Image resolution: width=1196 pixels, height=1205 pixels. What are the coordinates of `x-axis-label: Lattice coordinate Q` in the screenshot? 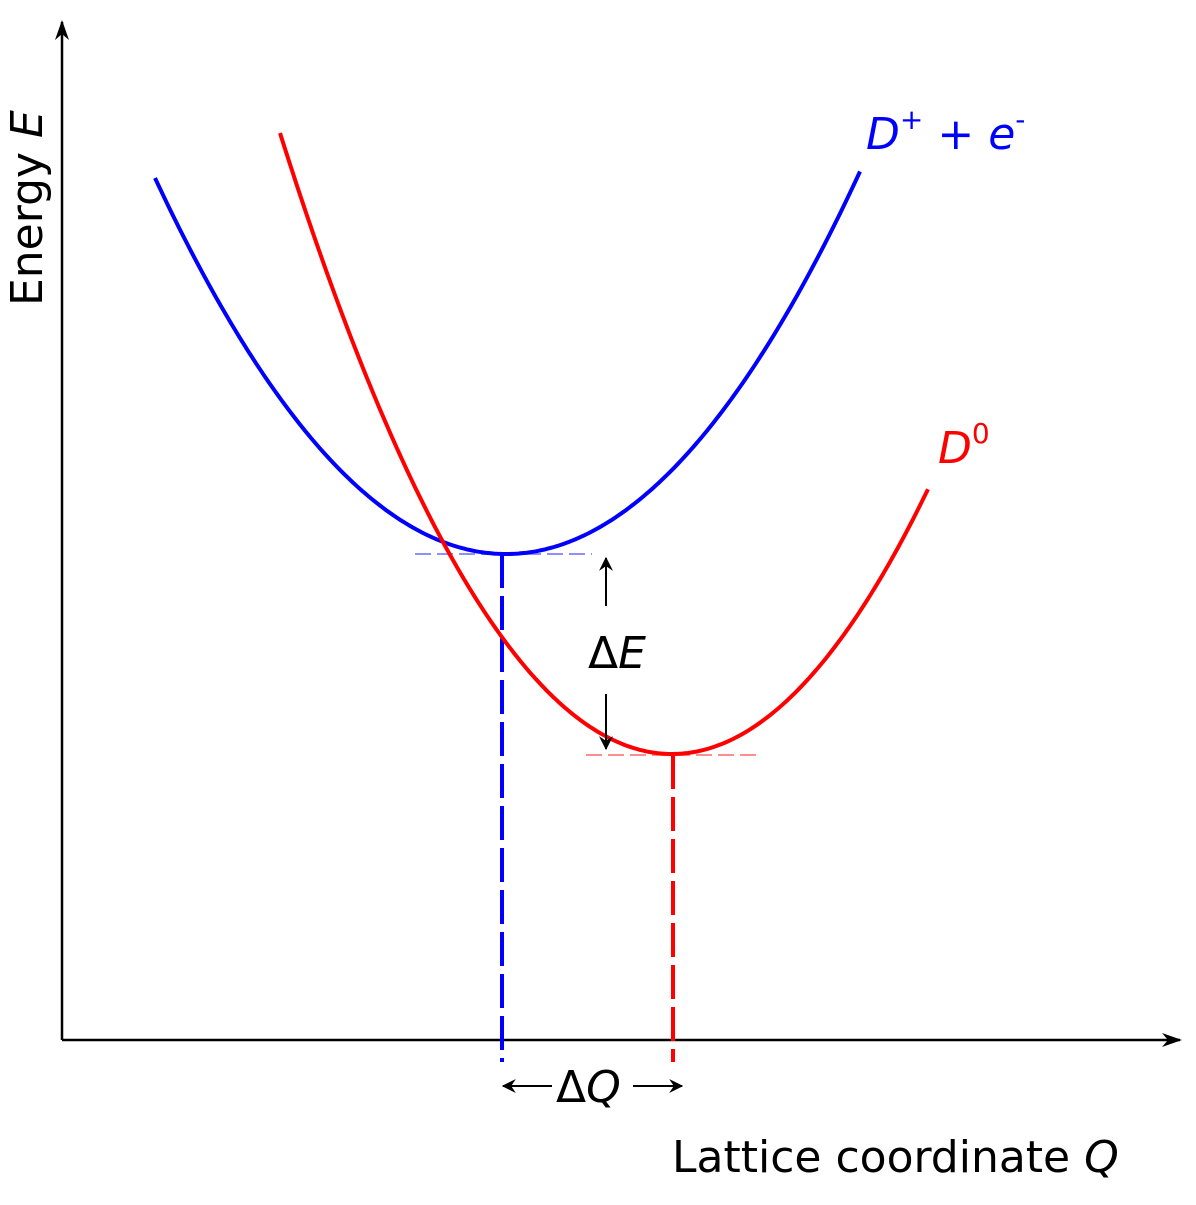 It's located at (895, 1157).